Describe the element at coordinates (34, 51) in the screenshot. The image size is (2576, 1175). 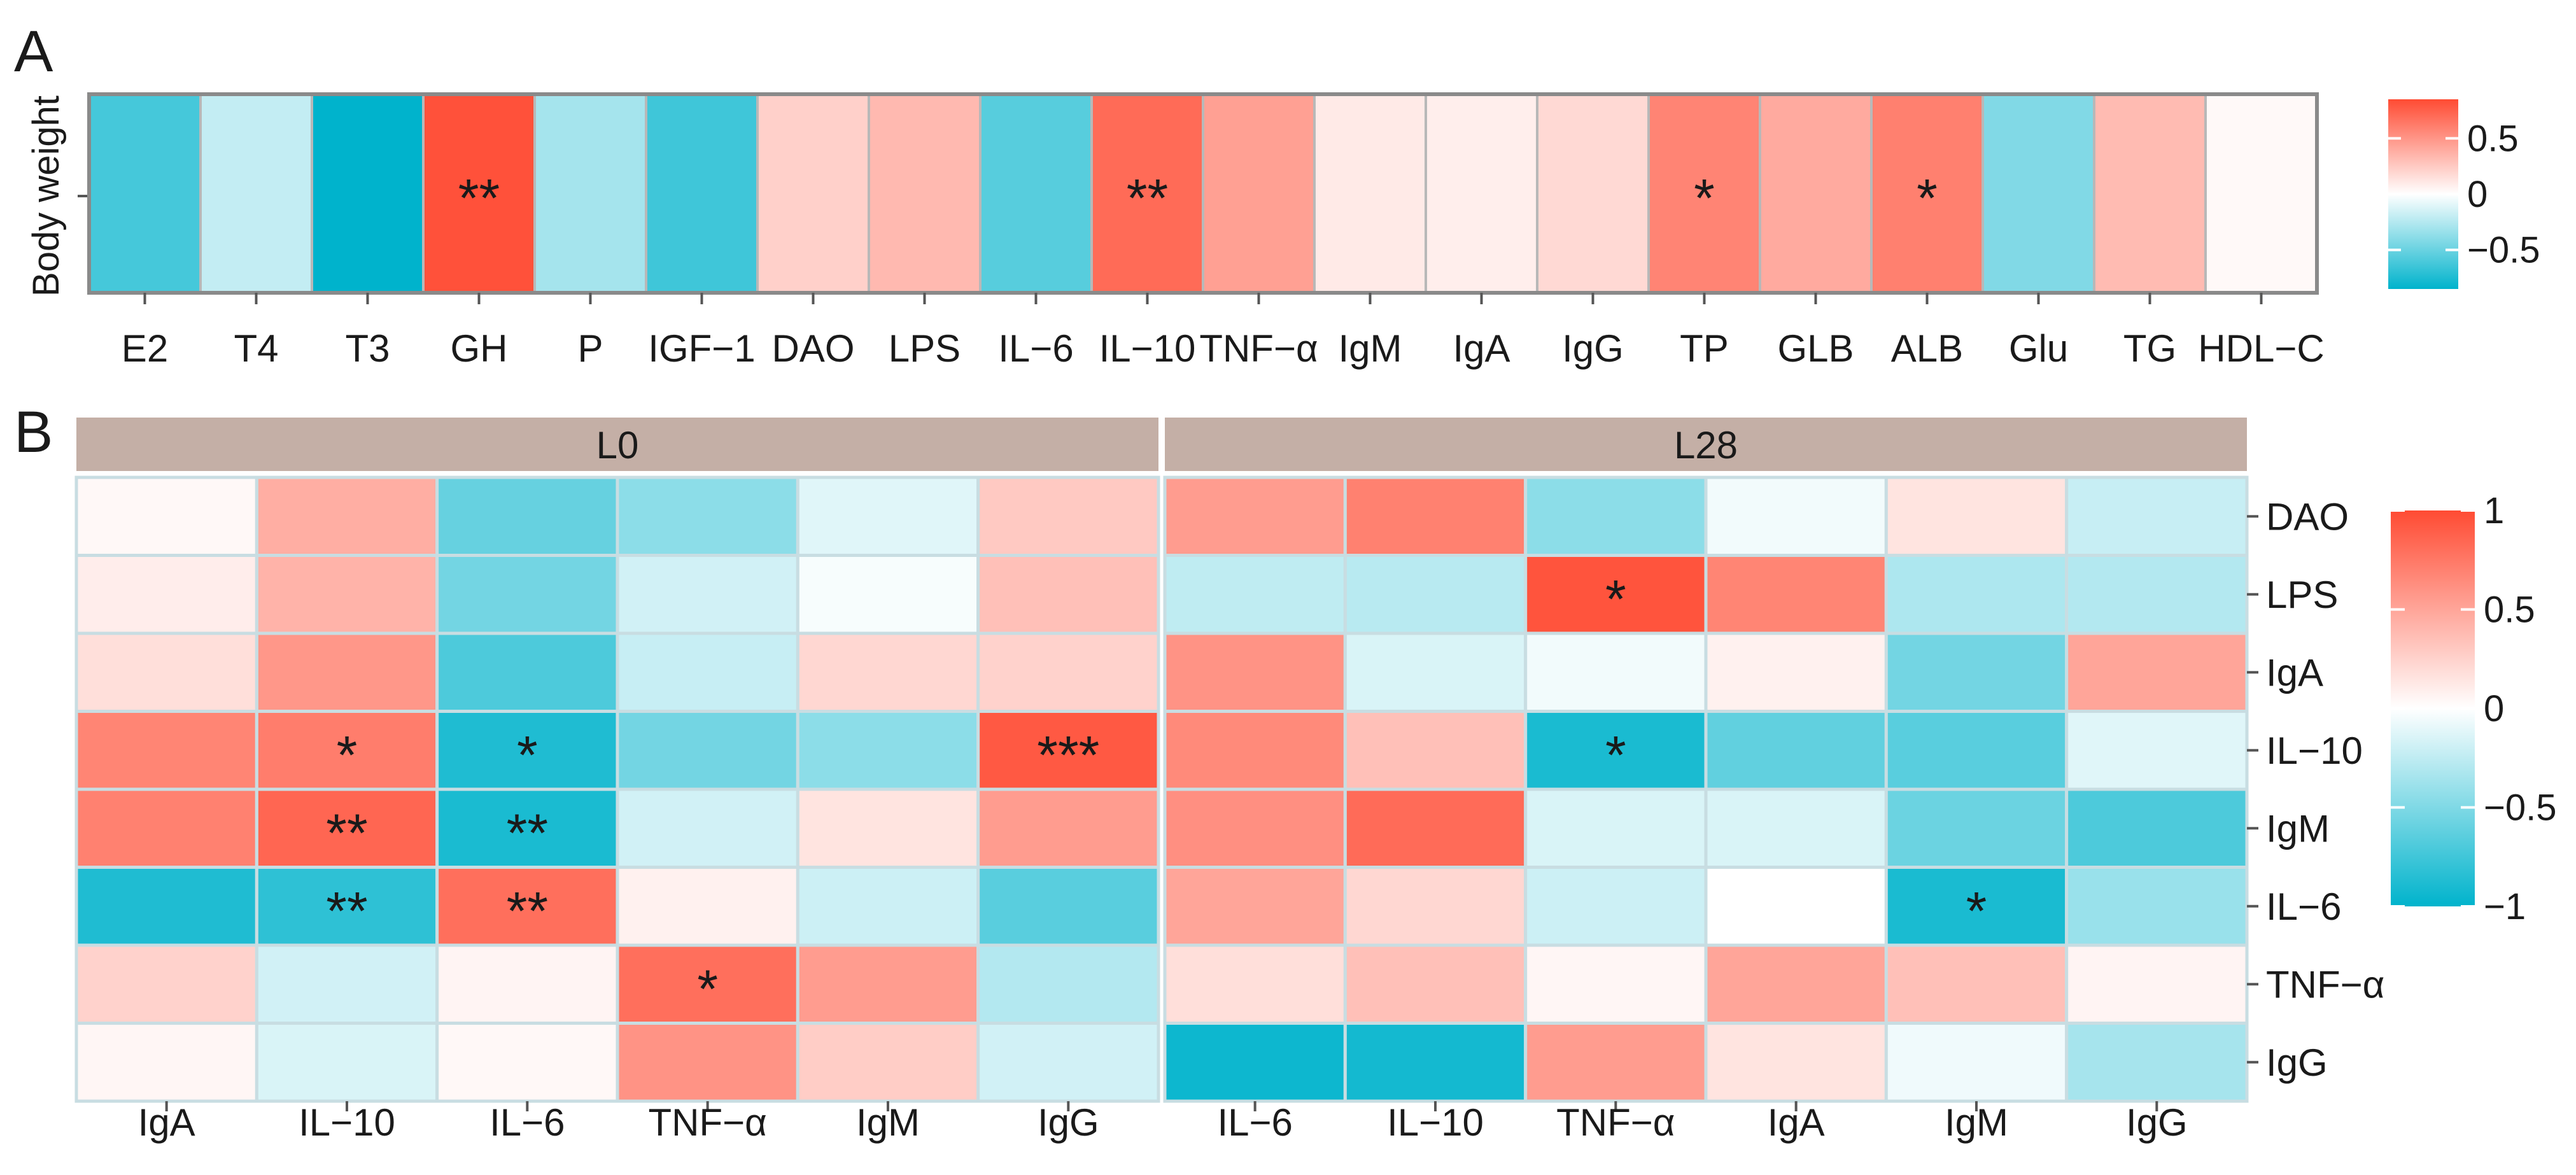
I see `panel-a-letter: A` at that location.